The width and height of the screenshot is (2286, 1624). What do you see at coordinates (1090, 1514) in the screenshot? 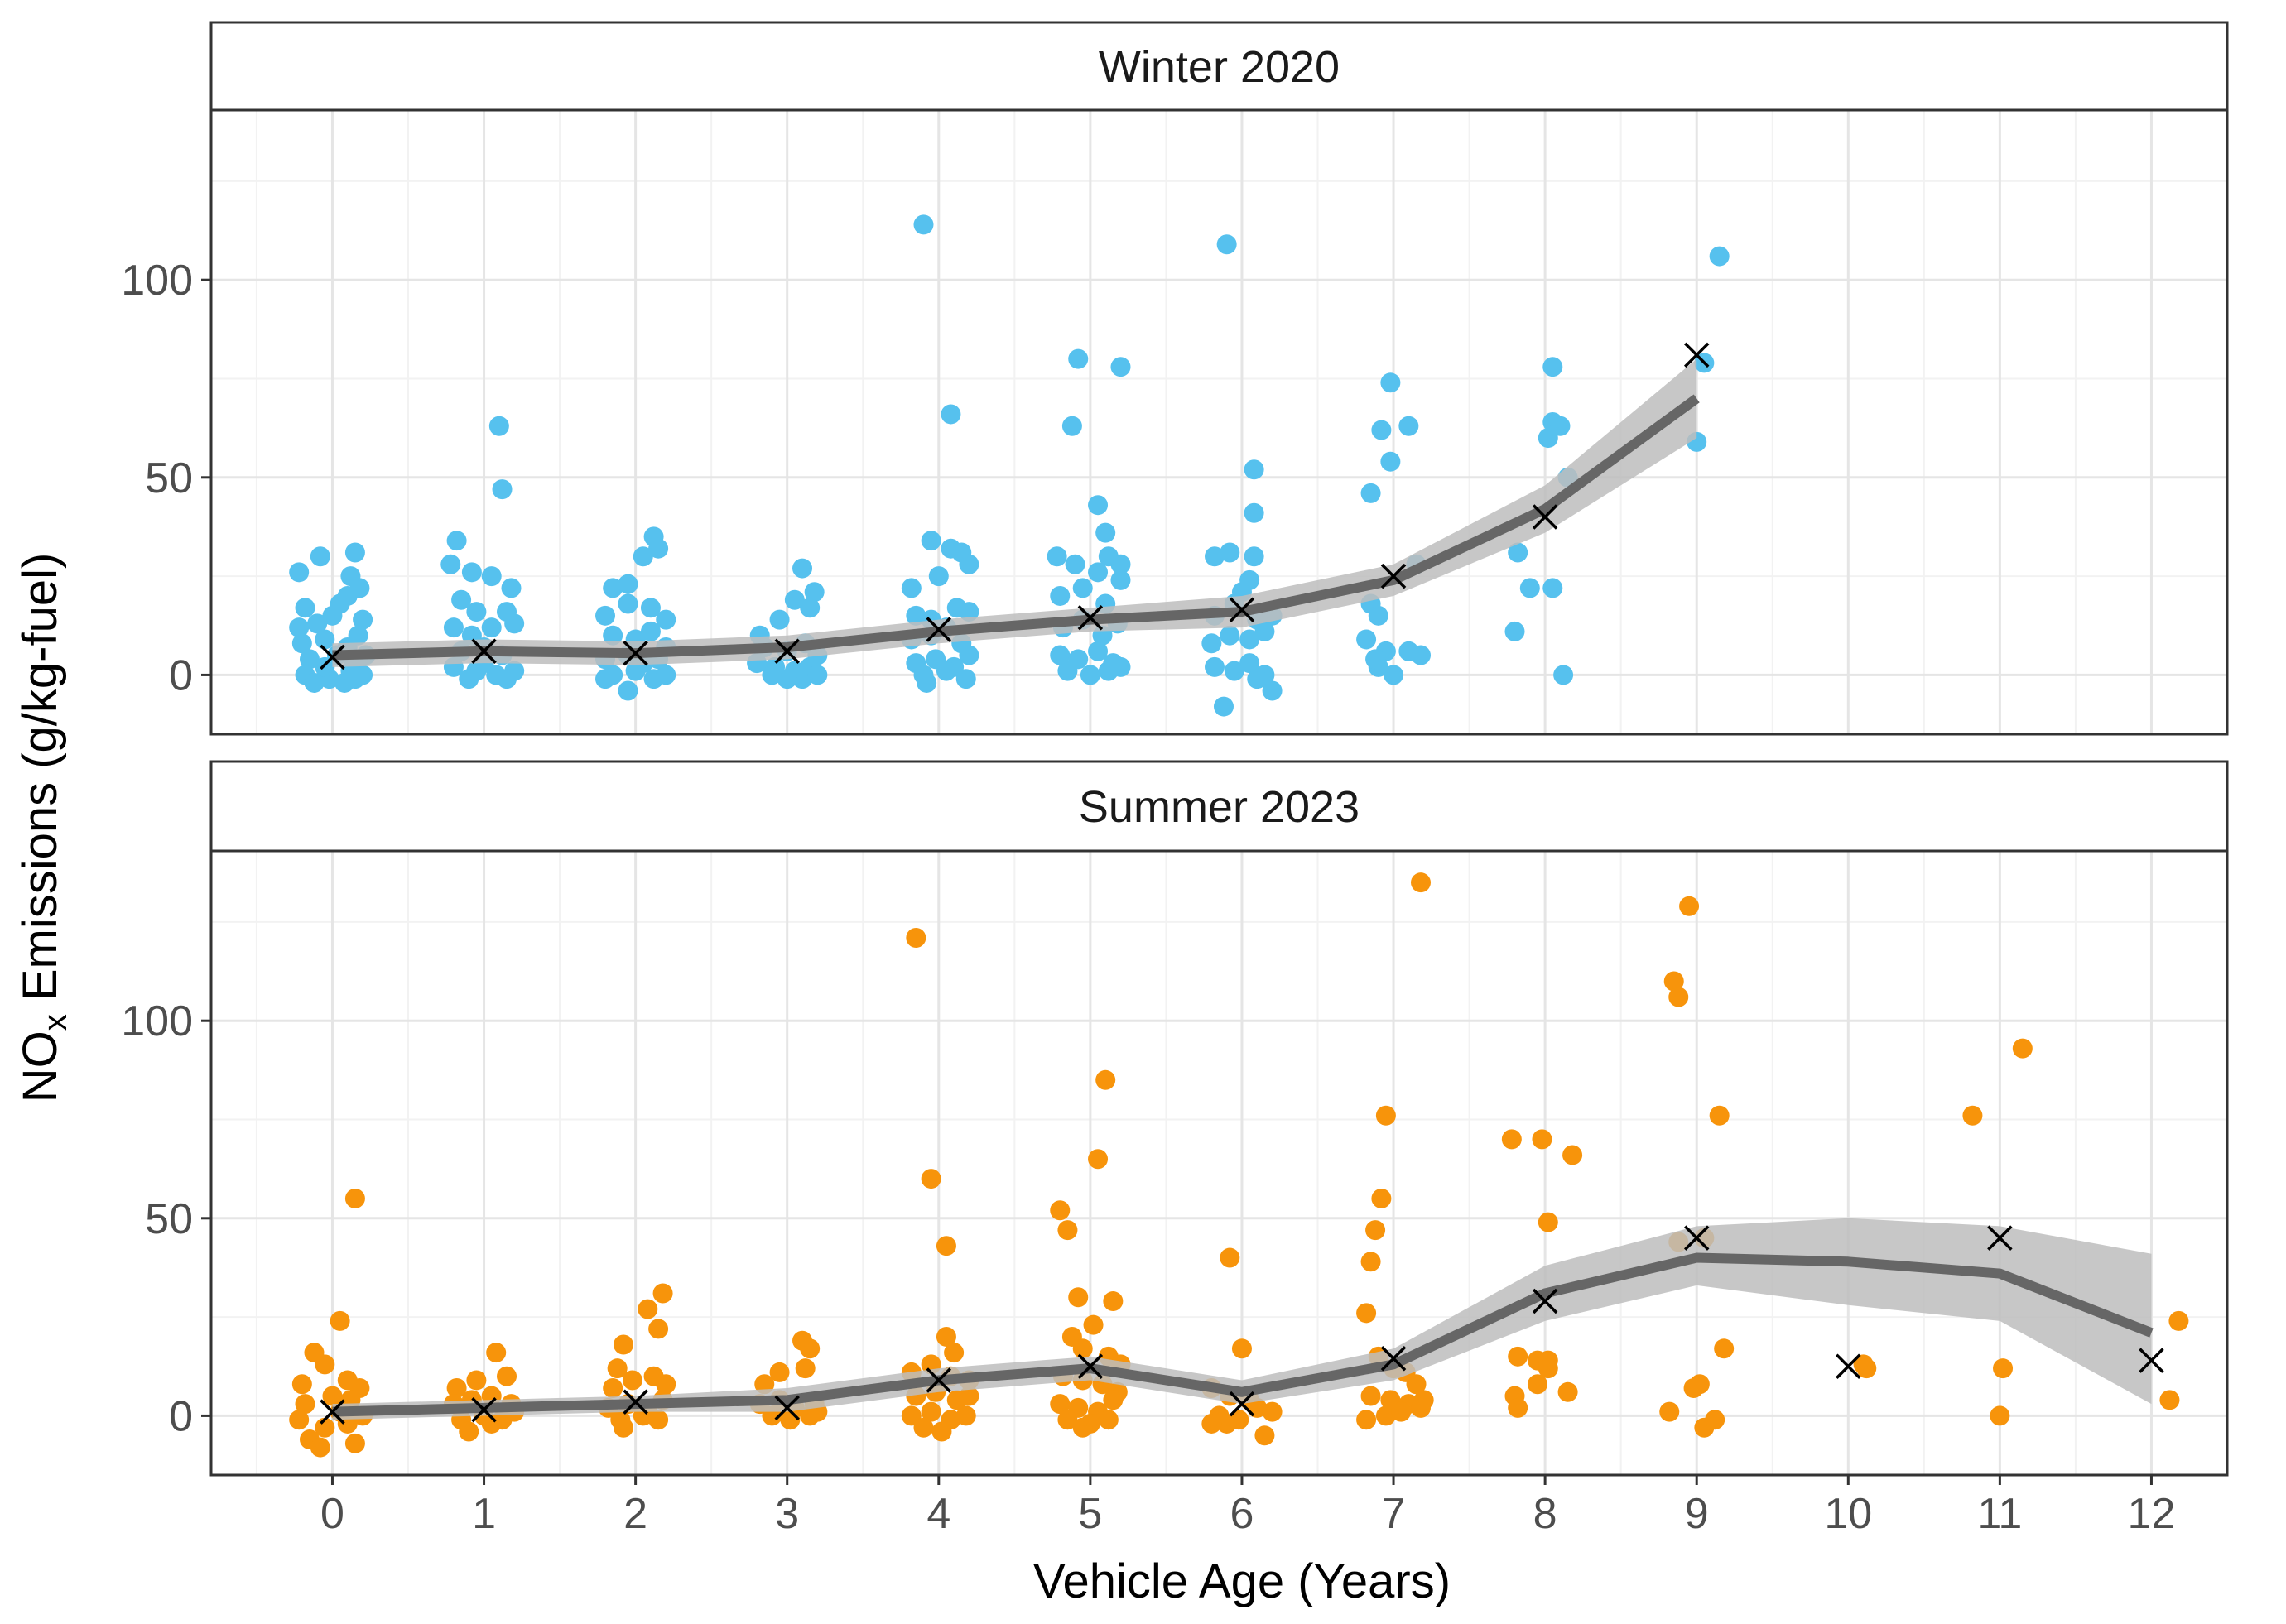
I see `x-tick-label: 5` at bounding box center [1090, 1514].